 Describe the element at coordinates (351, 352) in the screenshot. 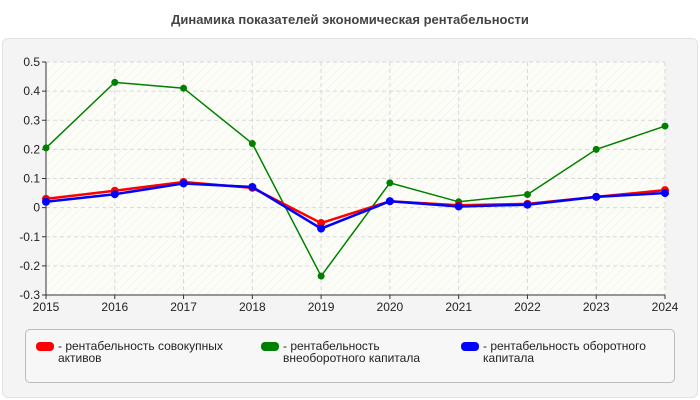

I see `legend-label: - рентабельность внеоборотного капитала` at that location.